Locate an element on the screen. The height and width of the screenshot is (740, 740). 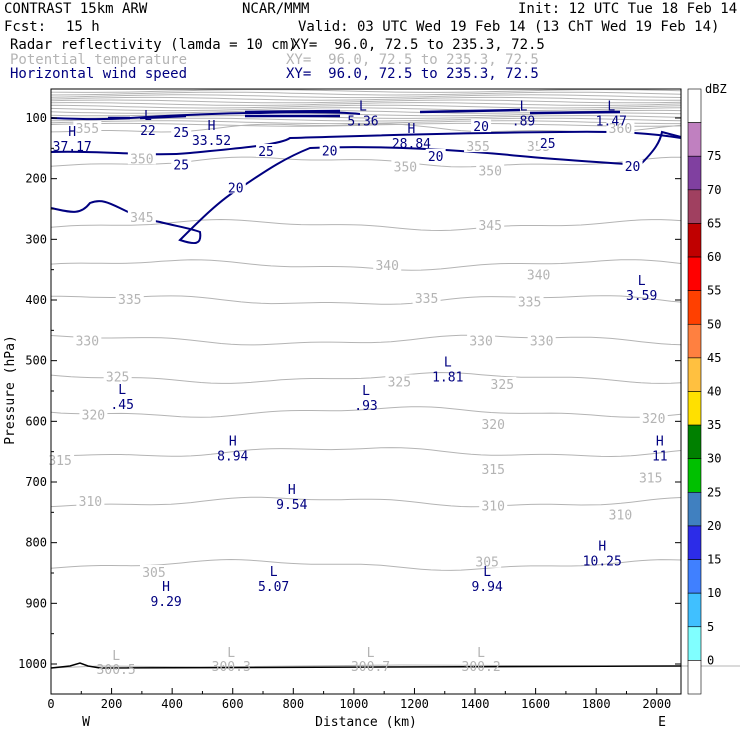
surface-theta-line is located at coordinates (395, 666).